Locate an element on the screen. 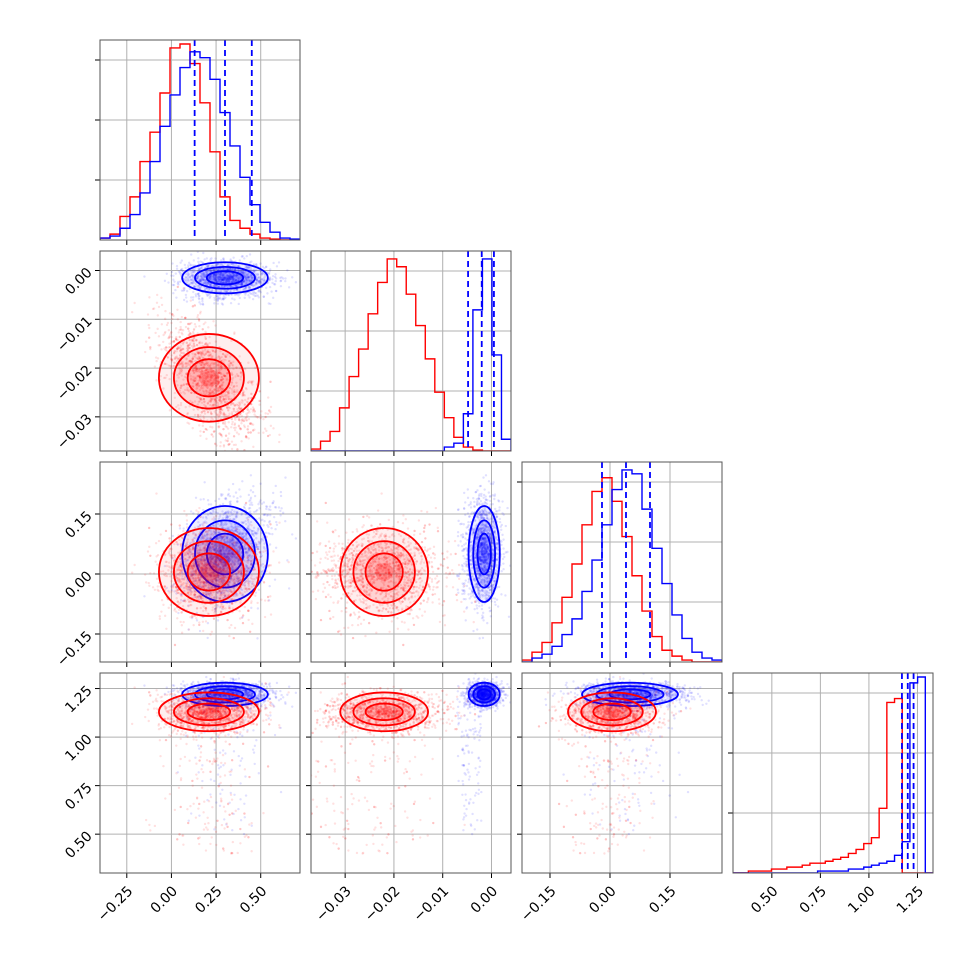 The height and width of the screenshot is (970, 970). density-fill-series_b is located at coordinates (208, 378).